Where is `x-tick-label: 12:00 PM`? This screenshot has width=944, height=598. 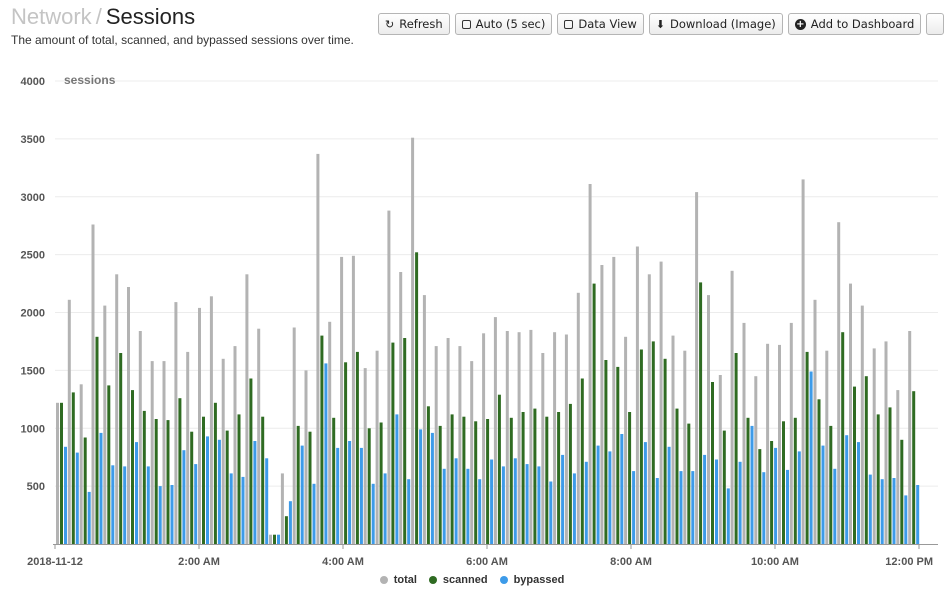
x-tick-label: 12:00 PM is located at coordinates (909, 562).